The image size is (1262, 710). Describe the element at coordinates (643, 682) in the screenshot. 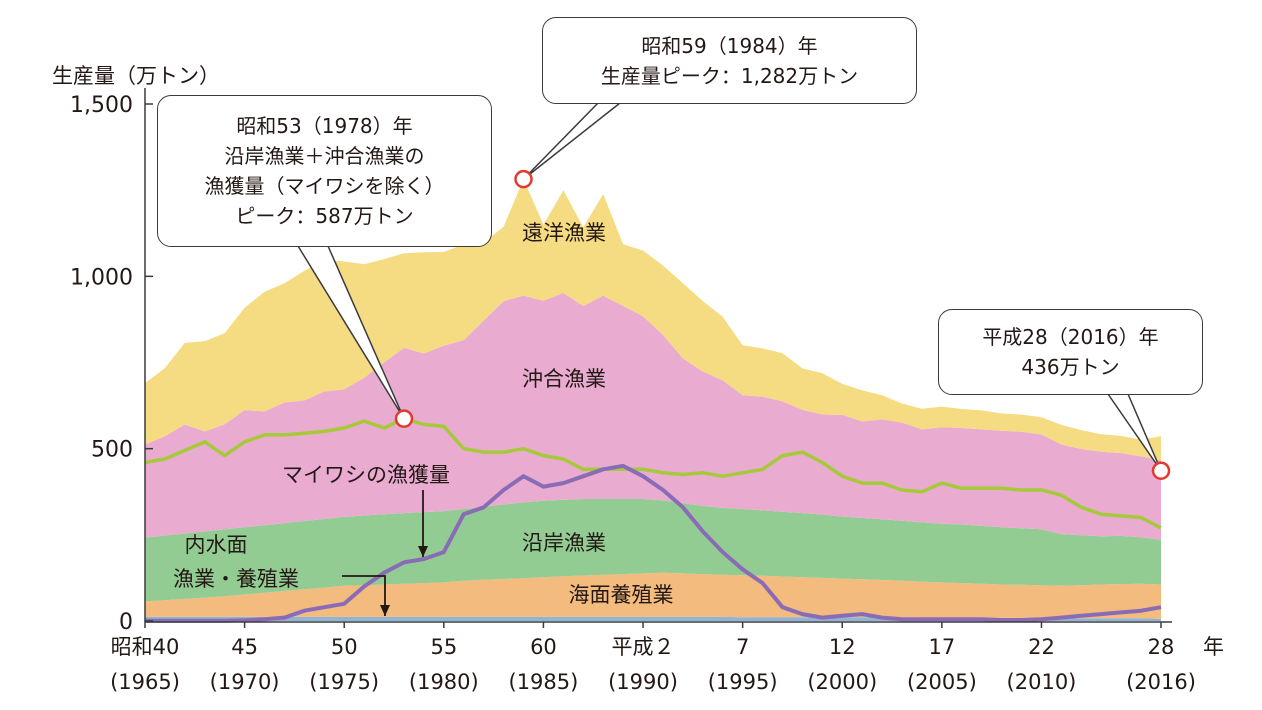

I see `x-tick-year-1990: (1990)` at that location.